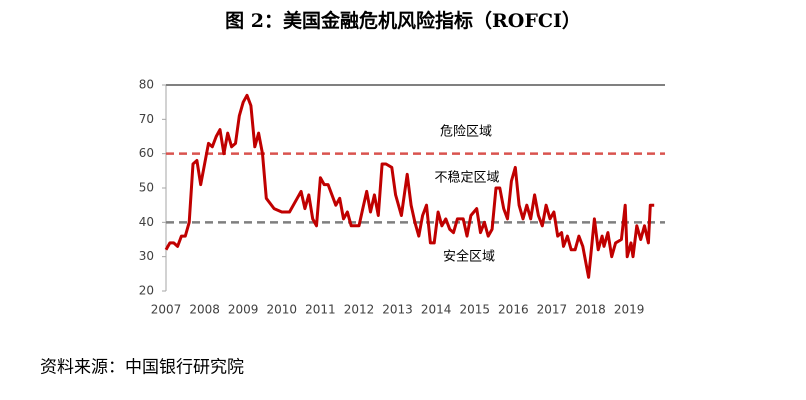 The height and width of the screenshot is (400, 806). I want to click on x-tick-label: 2010, so click(282, 310).